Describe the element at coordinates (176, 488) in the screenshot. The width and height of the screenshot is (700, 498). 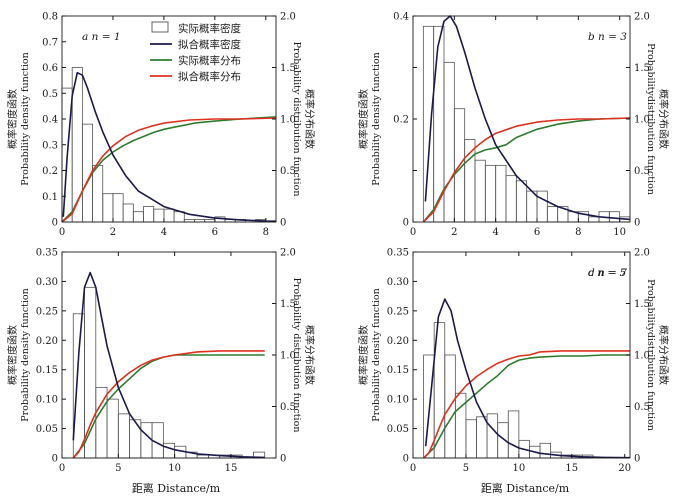
I see `x-axis-title-left: 距离 Distance/m` at that location.